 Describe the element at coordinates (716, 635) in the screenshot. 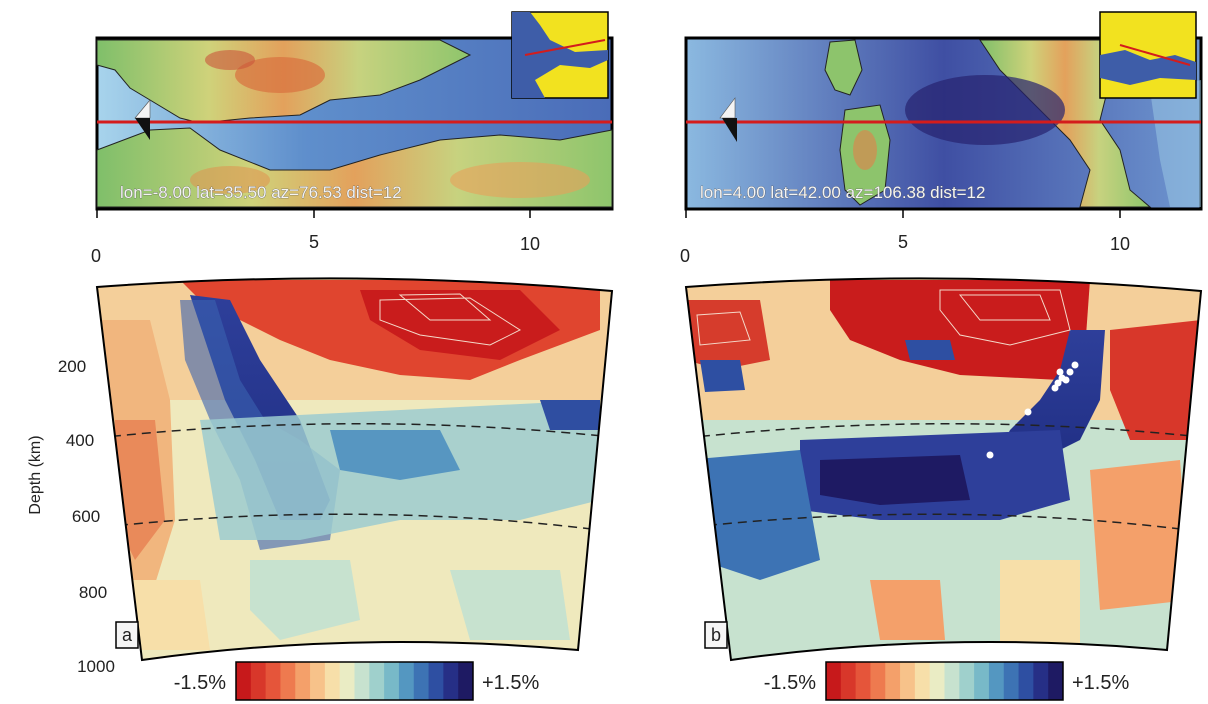

I see `panel-letter-b: b` at that location.